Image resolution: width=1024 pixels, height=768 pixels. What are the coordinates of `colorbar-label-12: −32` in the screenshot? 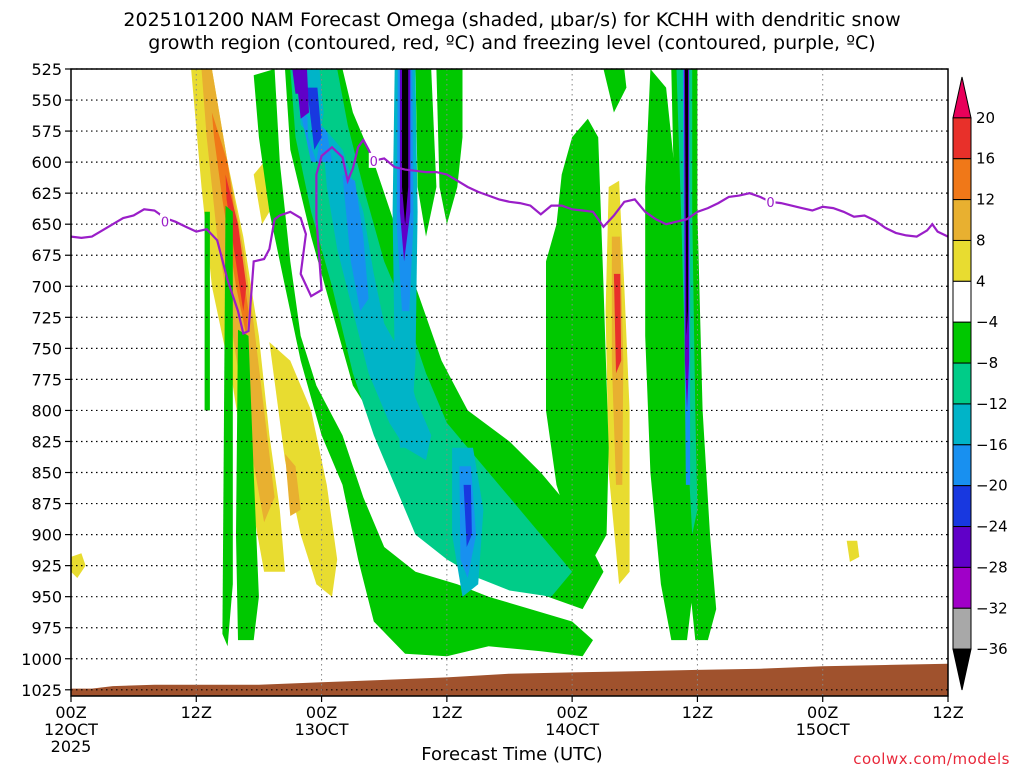 It's located at (992, 608).